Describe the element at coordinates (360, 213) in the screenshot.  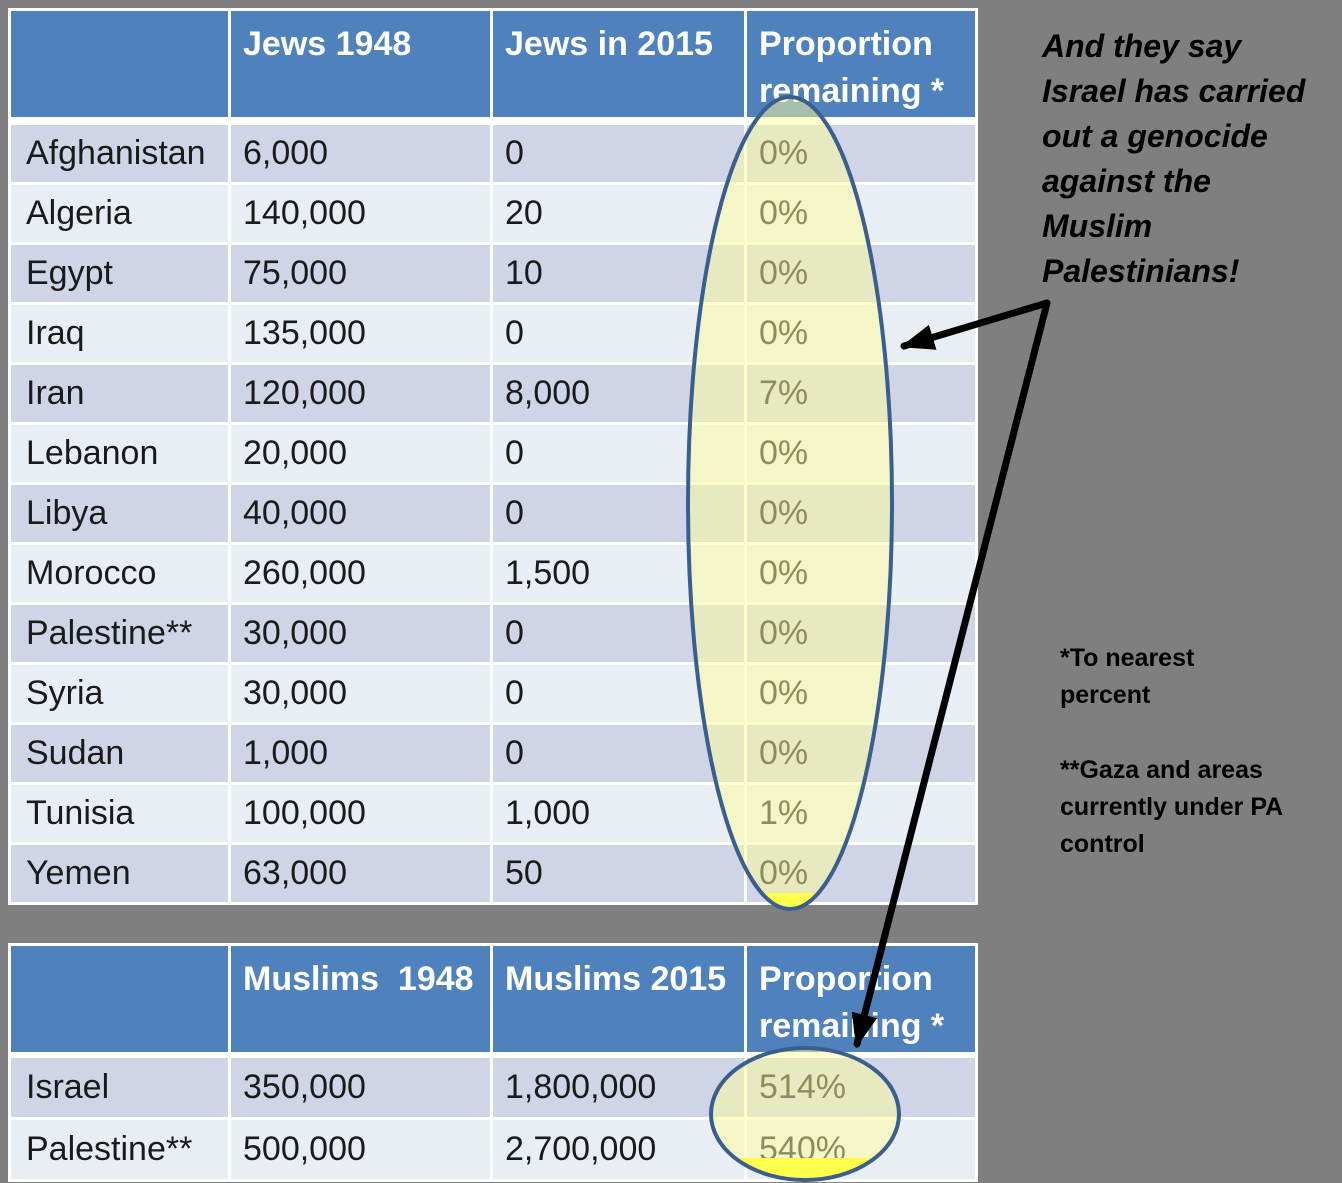
I see `value-1948-cell: 140,000` at that location.